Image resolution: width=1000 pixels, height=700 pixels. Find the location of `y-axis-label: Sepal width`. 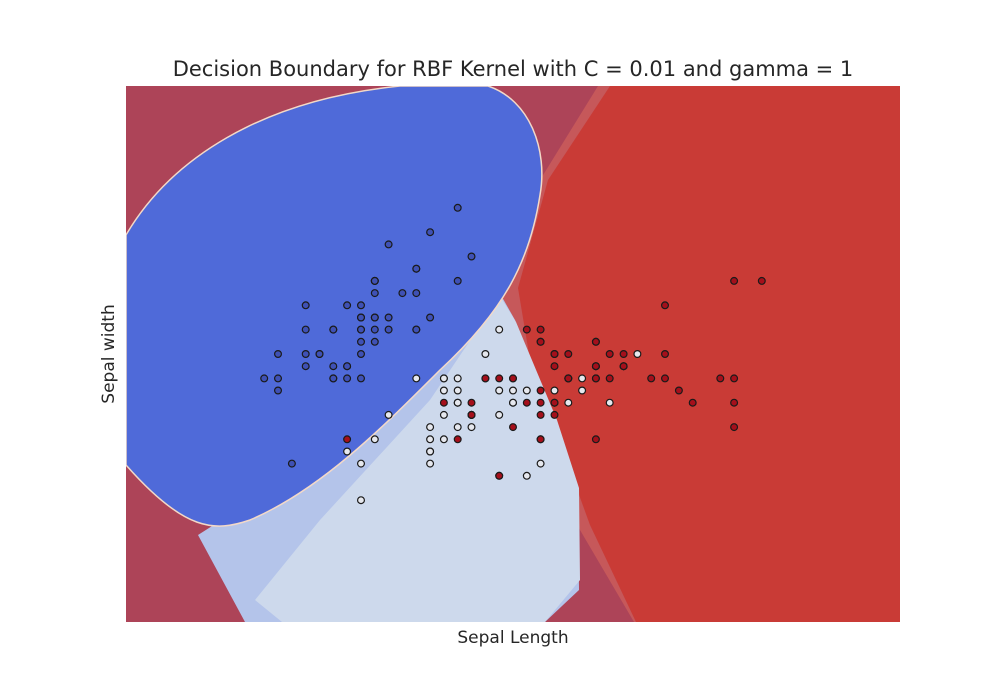

y-axis-label: Sepal width is located at coordinates (109, 353).